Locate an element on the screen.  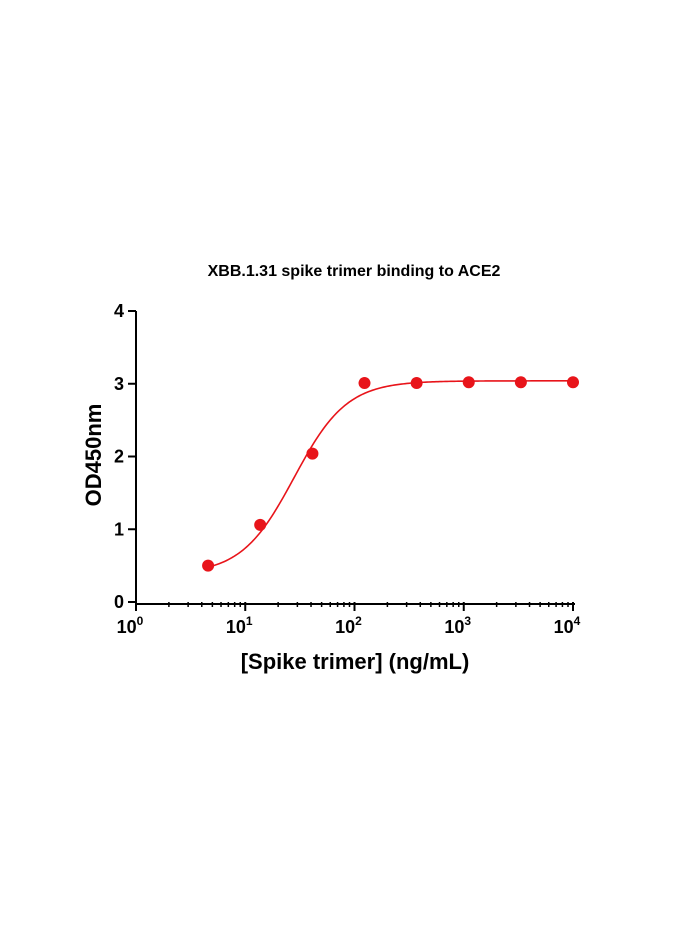
x-ticks: 10⁰ 10¹ 10² 10³ 10⁴ is located at coordinates (349, 619).